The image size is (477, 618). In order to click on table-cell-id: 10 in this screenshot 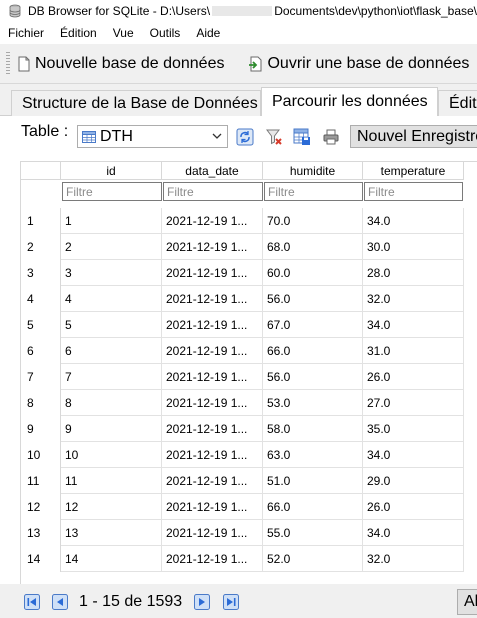, I will do `click(111, 455)`.